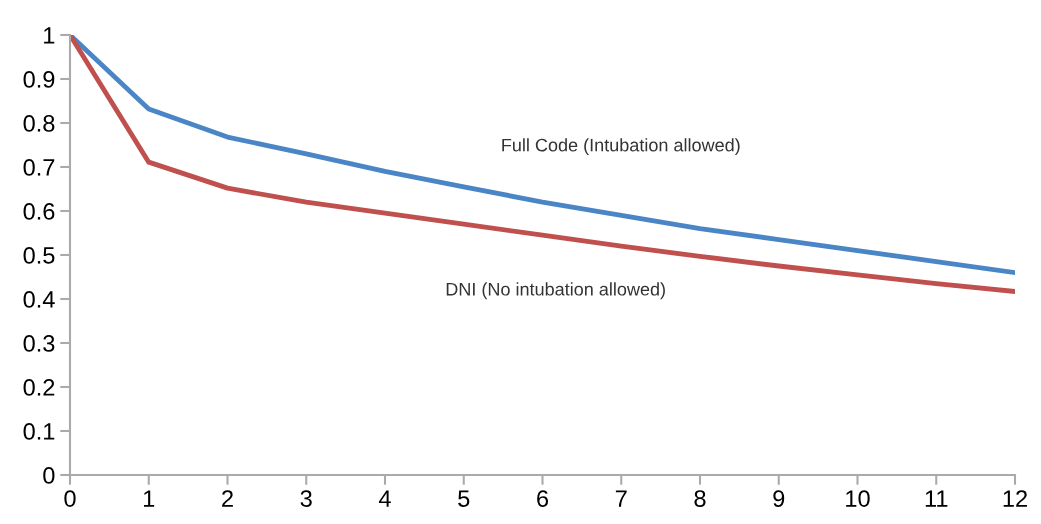 The width and height of the screenshot is (1041, 524). What do you see at coordinates (39, 255) in the screenshot?
I see `y-tick-label: 0.5` at bounding box center [39, 255].